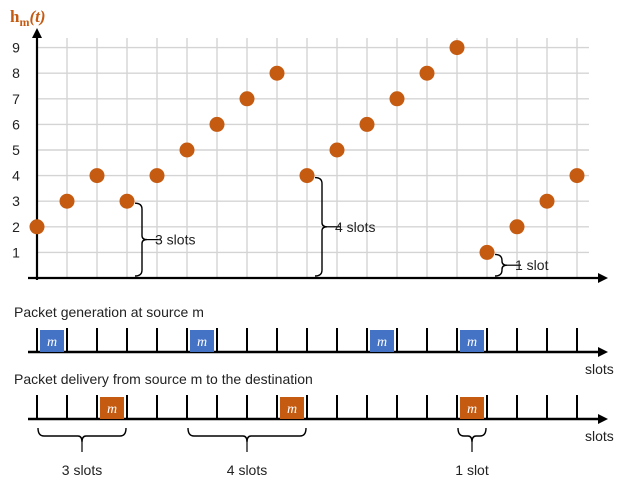 The width and height of the screenshot is (629, 480). I want to click on y-tick-label: 1, so click(16, 252).